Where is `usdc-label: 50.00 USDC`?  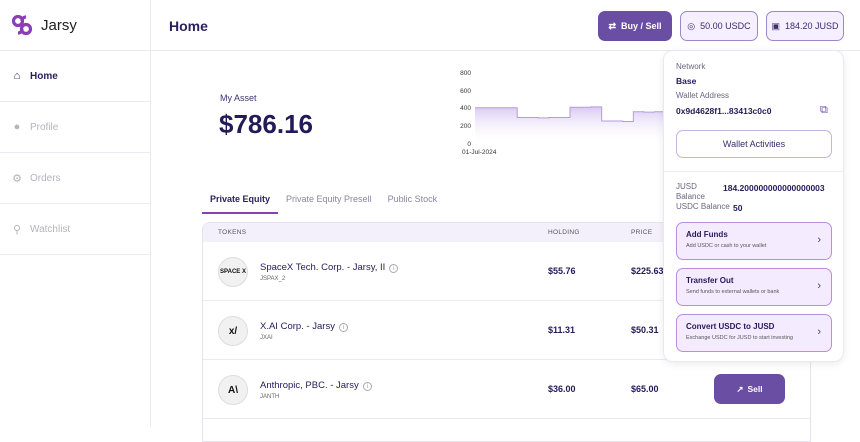
usdc-label: 50.00 USDC is located at coordinates (725, 26).